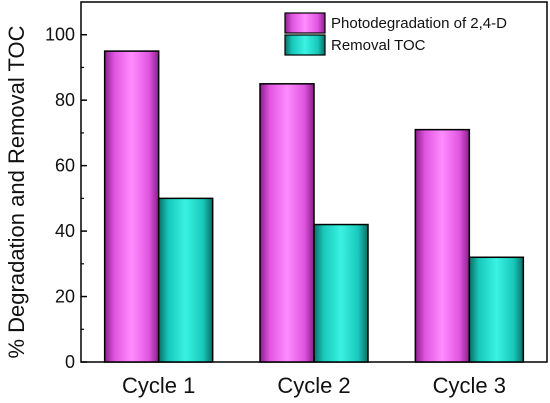 The image size is (550, 403). What do you see at coordinates (378, 45) in the screenshot?
I see `legend-label: Removal TOC` at bounding box center [378, 45].